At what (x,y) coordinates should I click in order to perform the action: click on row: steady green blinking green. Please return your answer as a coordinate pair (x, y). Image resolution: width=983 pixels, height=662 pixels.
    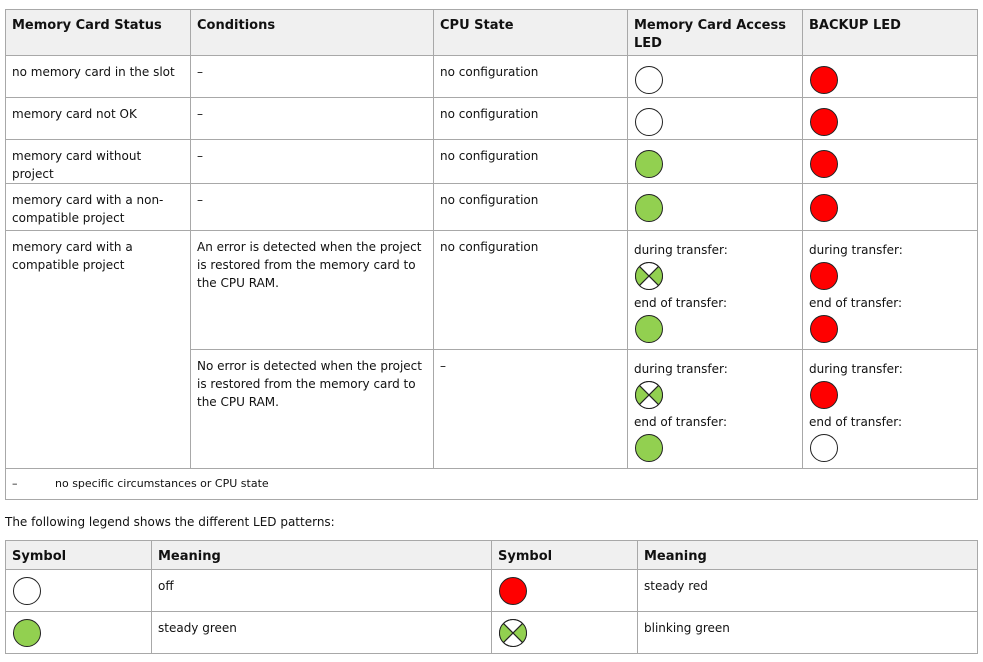
    Looking at the image, I should click on (491, 632).